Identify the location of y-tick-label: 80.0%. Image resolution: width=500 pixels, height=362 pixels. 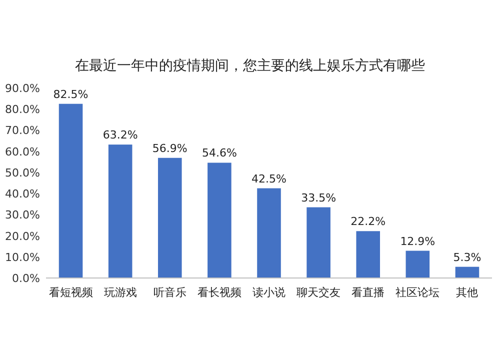
(22, 109).